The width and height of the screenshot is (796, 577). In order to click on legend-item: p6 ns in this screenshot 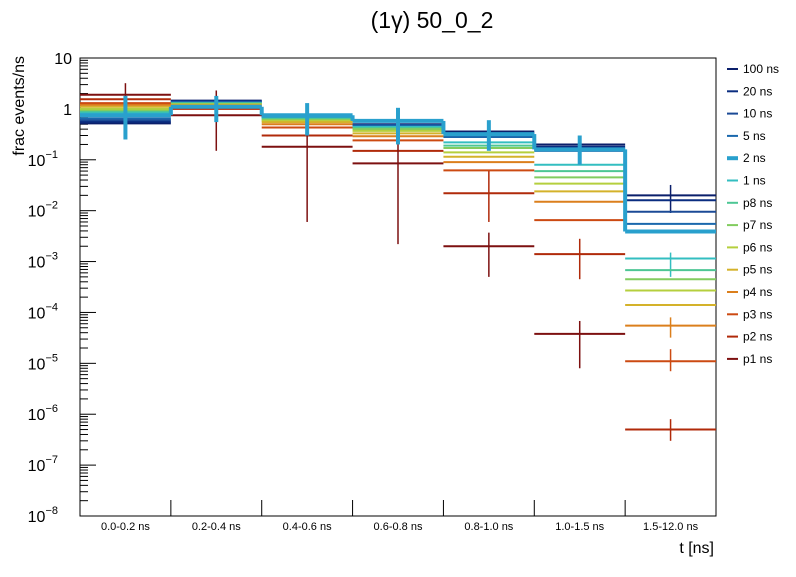, I will do `click(749, 247)`.